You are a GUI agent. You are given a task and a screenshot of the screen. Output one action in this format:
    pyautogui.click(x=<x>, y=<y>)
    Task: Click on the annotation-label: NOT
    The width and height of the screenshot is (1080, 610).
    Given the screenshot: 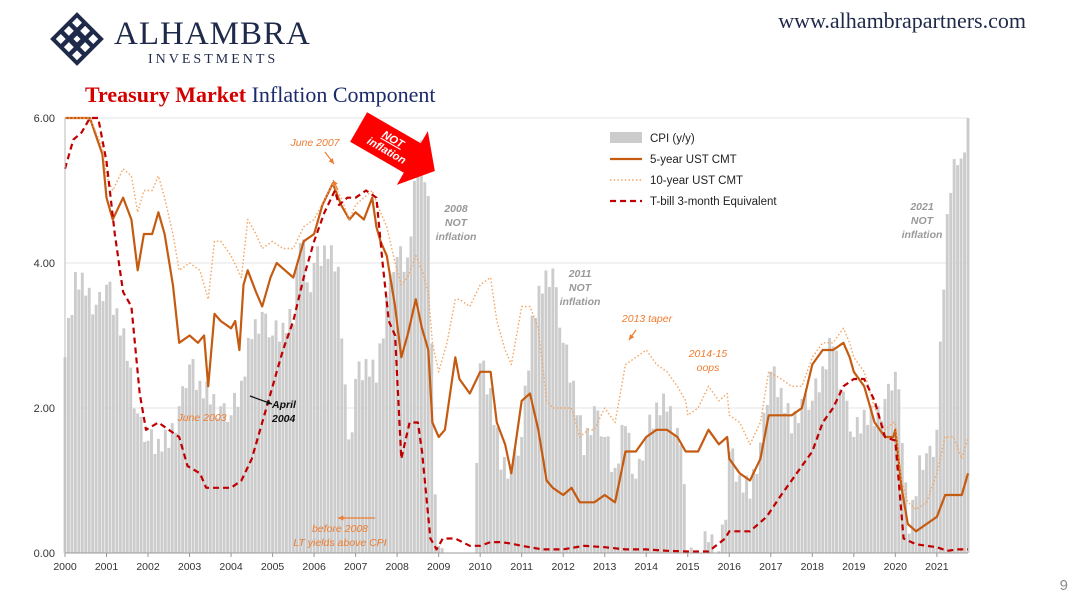 What is the action you would take?
    pyautogui.click(x=457, y=223)
    